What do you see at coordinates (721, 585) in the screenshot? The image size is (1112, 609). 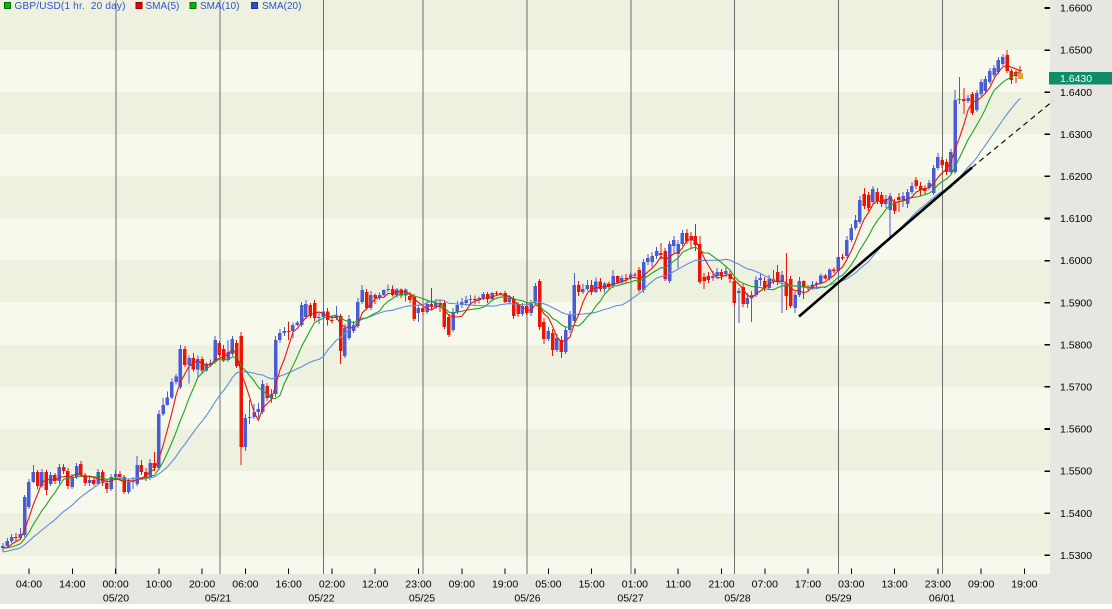 I see `svg-text: 21:00` at bounding box center [721, 585].